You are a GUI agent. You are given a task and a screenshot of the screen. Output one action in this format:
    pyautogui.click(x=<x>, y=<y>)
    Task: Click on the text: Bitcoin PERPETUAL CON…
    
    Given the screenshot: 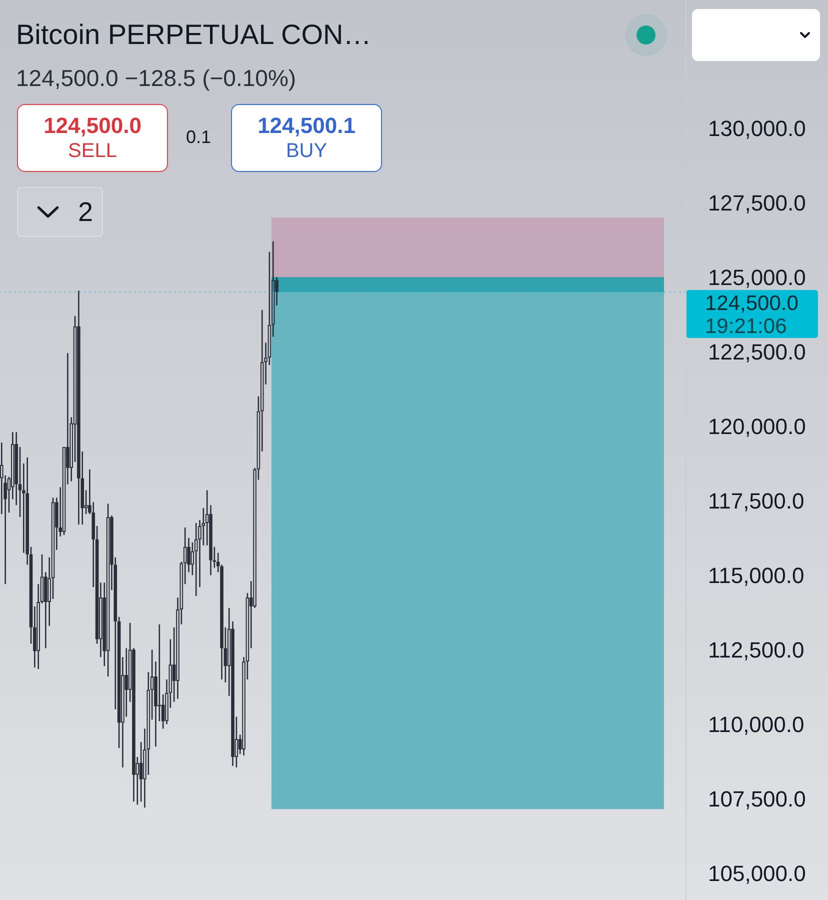 What is the action you would take?
    pyautogui.click(x=194, y=35)
    